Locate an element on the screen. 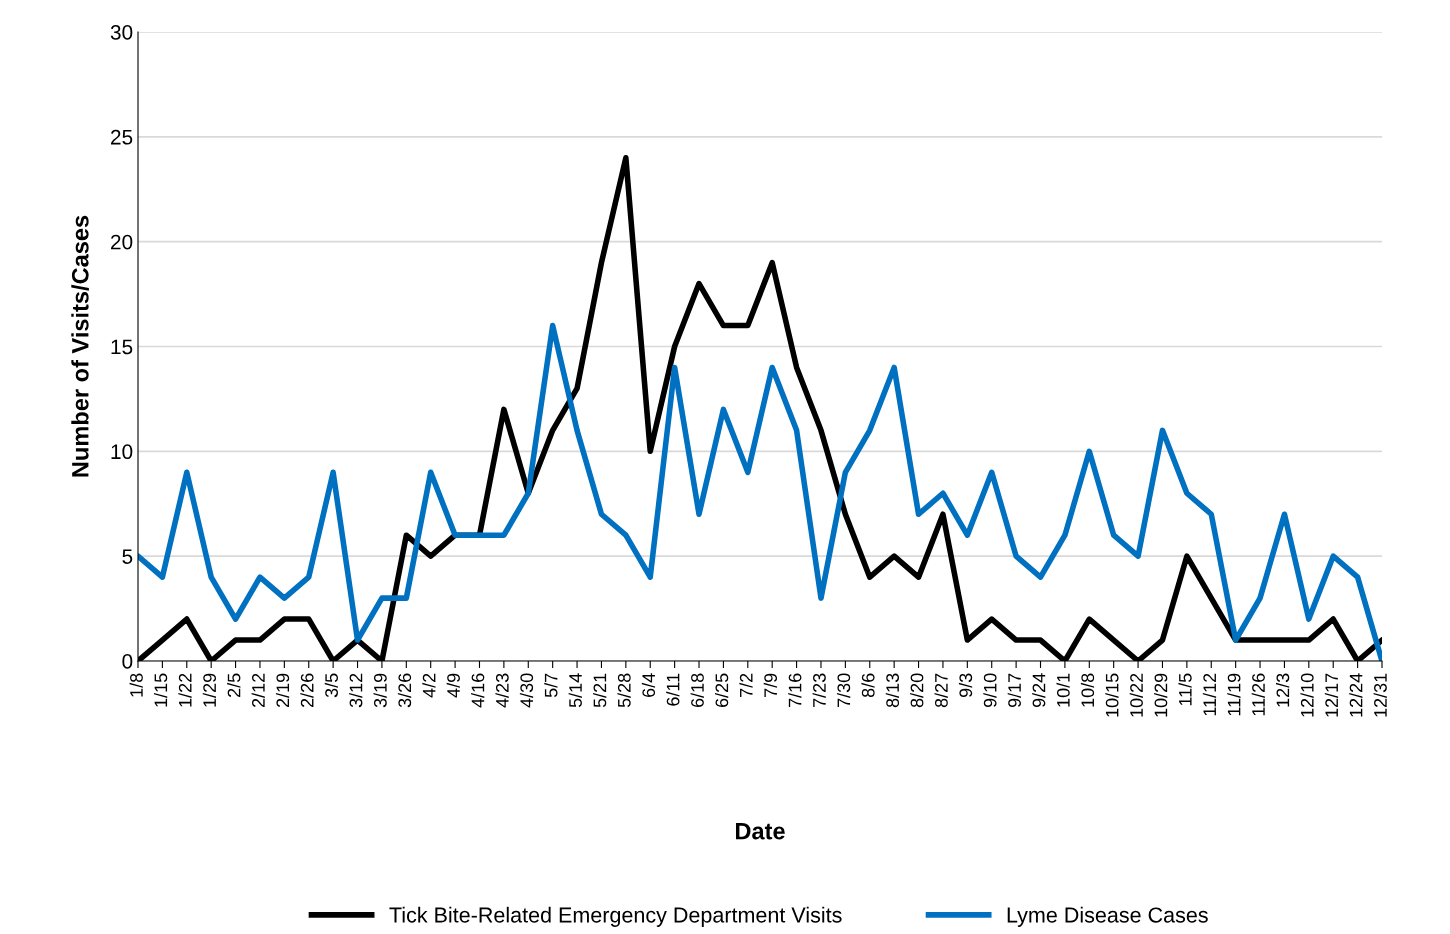 This screenshot has width=1450, height=934. x-tick-label: 10/22 is located at coordinates (1136, 695).